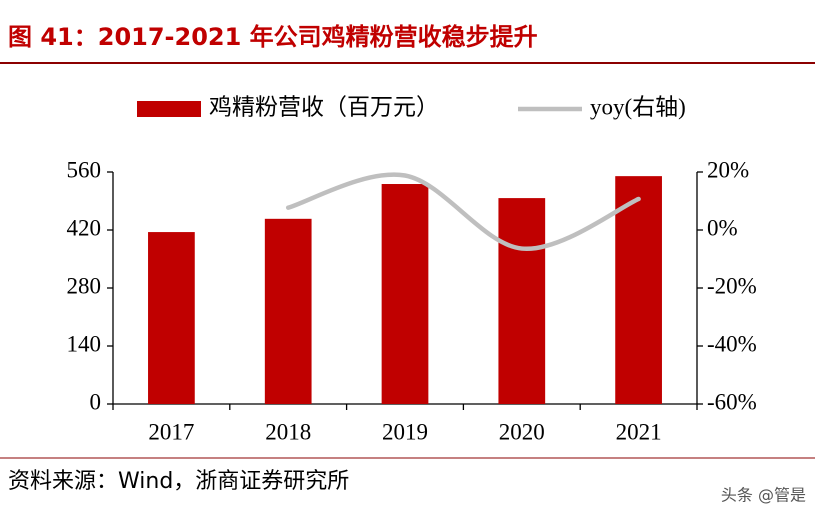 This screenshot has width=815, height=521. What do you see at coordinates (171, 431) in the screenshot?
I see `x-tick-label: 2017` at bounding box center [171, 431].